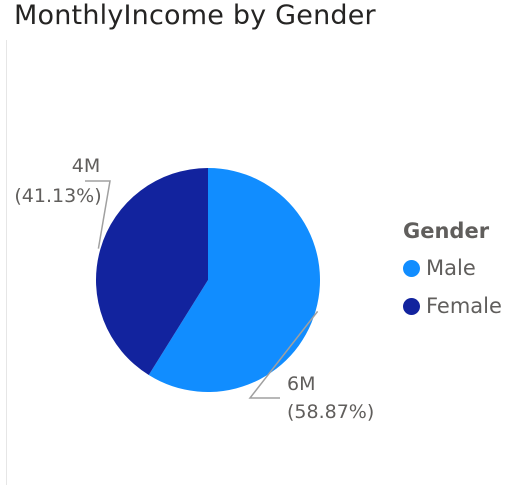  Describe the element at coordinates (57, 196) in the screenshot. I see `data-label-percent-female: (41.13%)` at that location.